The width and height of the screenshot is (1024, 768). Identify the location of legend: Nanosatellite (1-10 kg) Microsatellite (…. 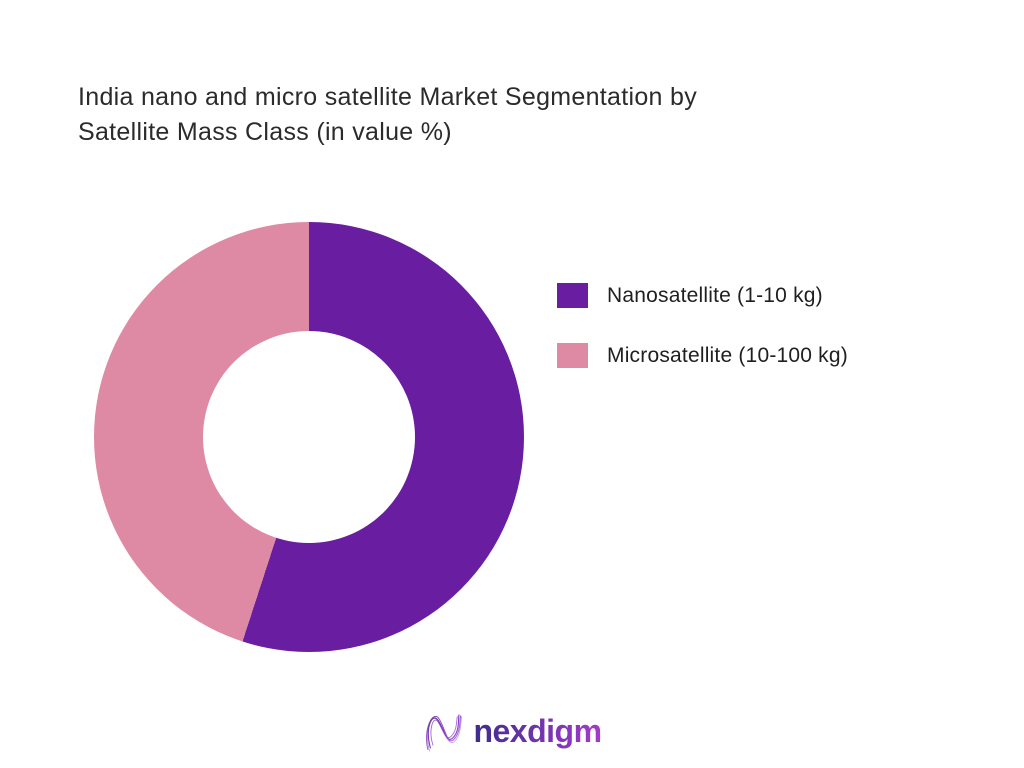
(702, 343).